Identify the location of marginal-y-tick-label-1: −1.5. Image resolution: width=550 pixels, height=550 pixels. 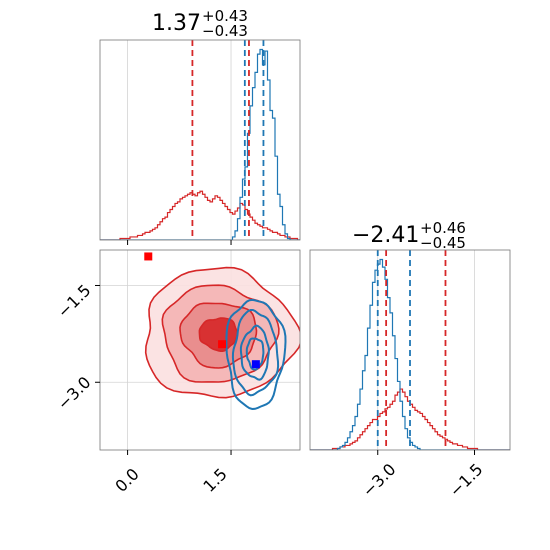
(466, 480).